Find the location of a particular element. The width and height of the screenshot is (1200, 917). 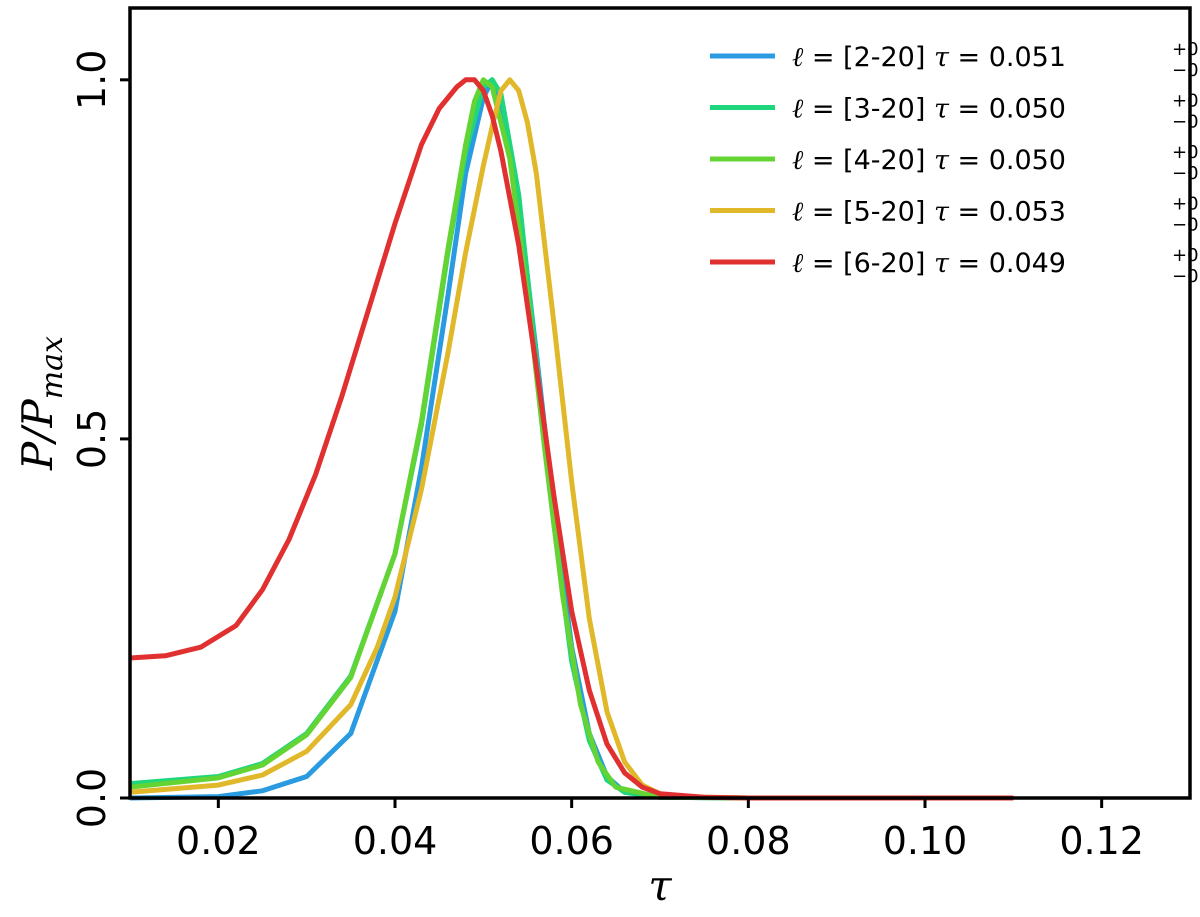

legend-item-3: ℓ = [4-20] τ = 0.050+0.006−0.008 is located at coordinates (955, 163).